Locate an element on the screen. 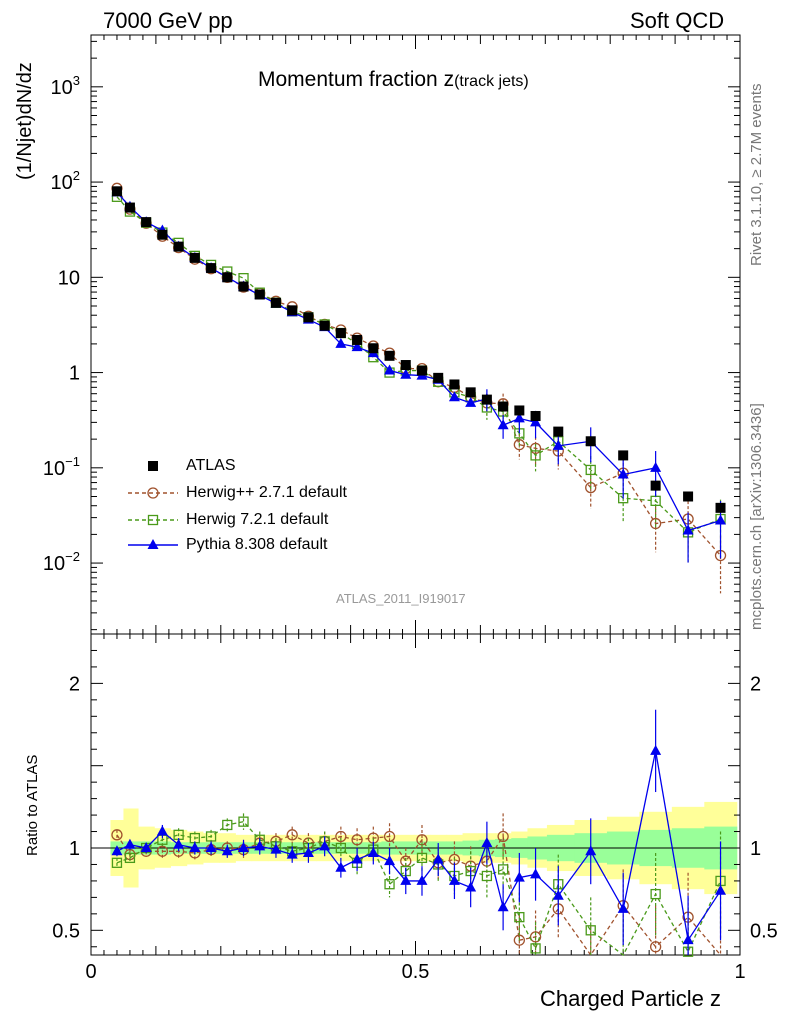 This screenshot has height=1024, width=786. y-tick-base: 1 is located at coordinates (74, 374).